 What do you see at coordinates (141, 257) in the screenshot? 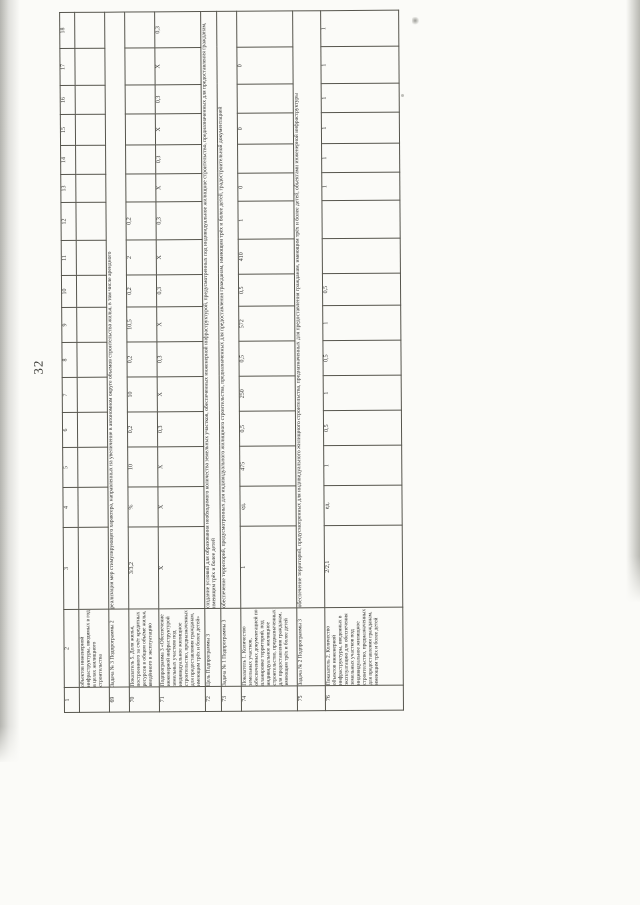
I see `value-cell: 2` at bounding box center [141, 257].